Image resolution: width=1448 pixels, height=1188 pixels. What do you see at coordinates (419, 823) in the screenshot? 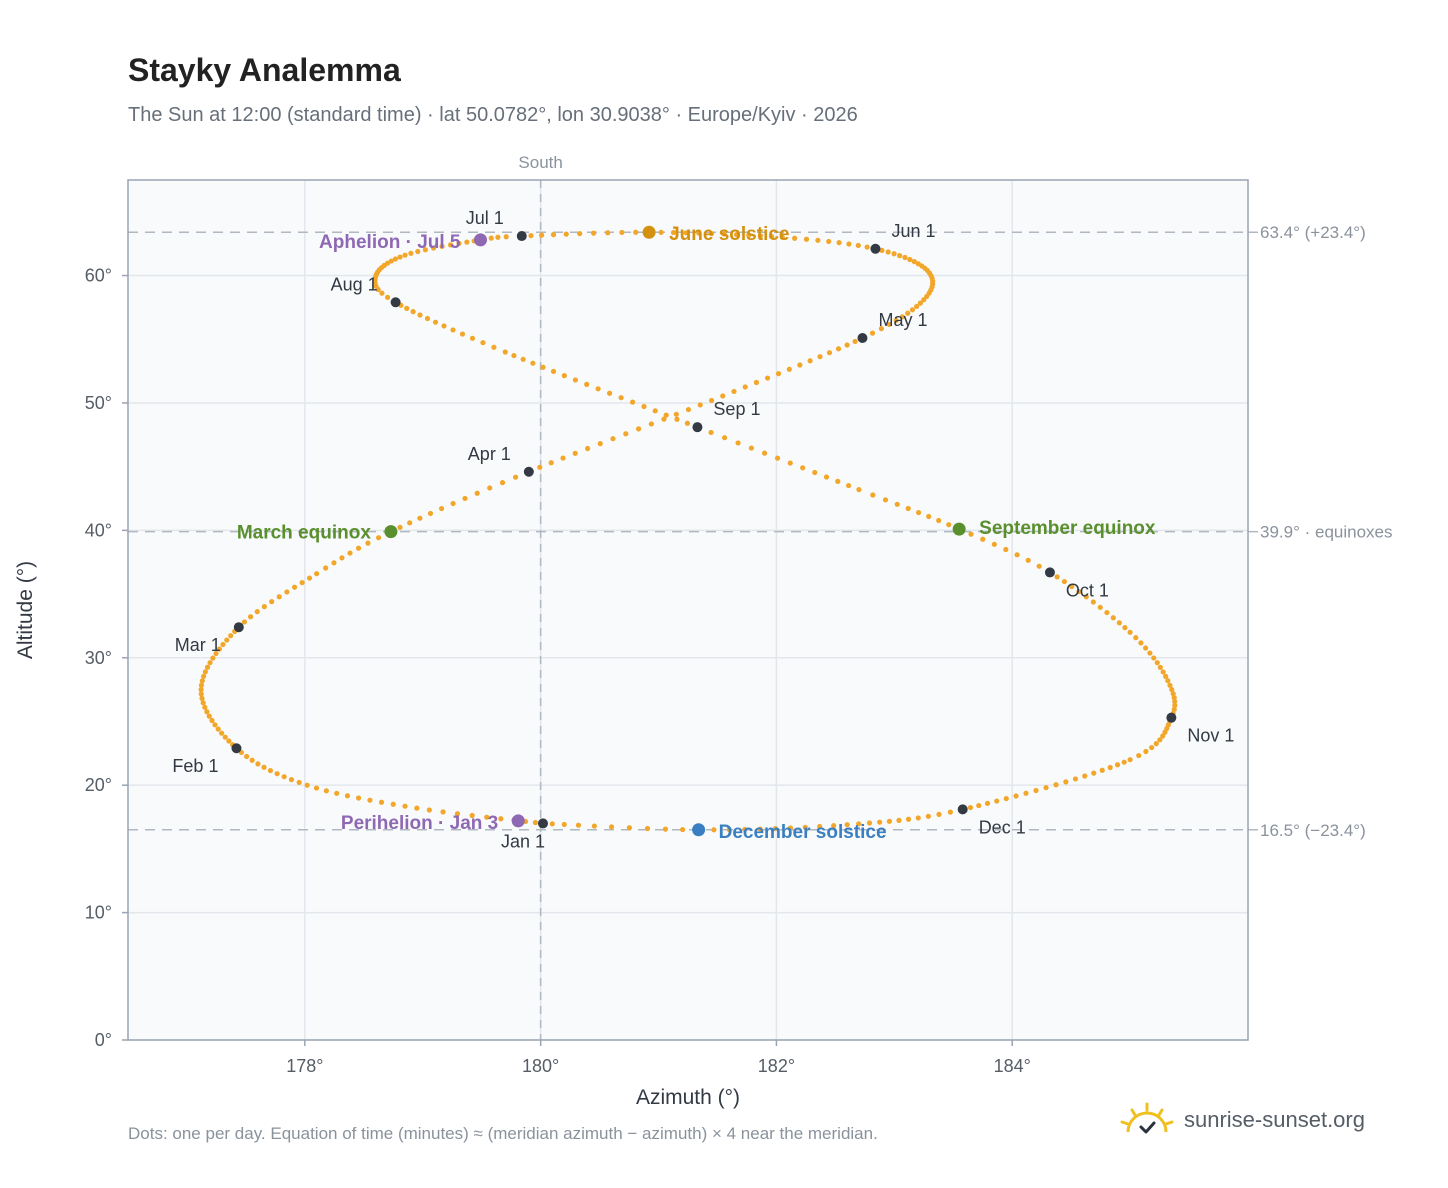
I see `key-event-label: Perihelion · Jan 3` at bounding box center [419, 823].